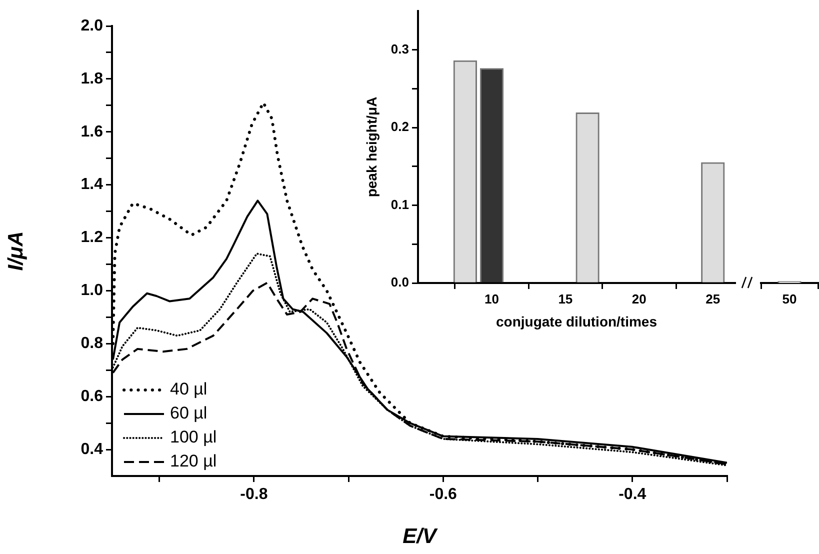 The height and width of the screenshot is (554, 819). I want to click on x-axis-title: conjugate dilution/times, so click(577, 321).